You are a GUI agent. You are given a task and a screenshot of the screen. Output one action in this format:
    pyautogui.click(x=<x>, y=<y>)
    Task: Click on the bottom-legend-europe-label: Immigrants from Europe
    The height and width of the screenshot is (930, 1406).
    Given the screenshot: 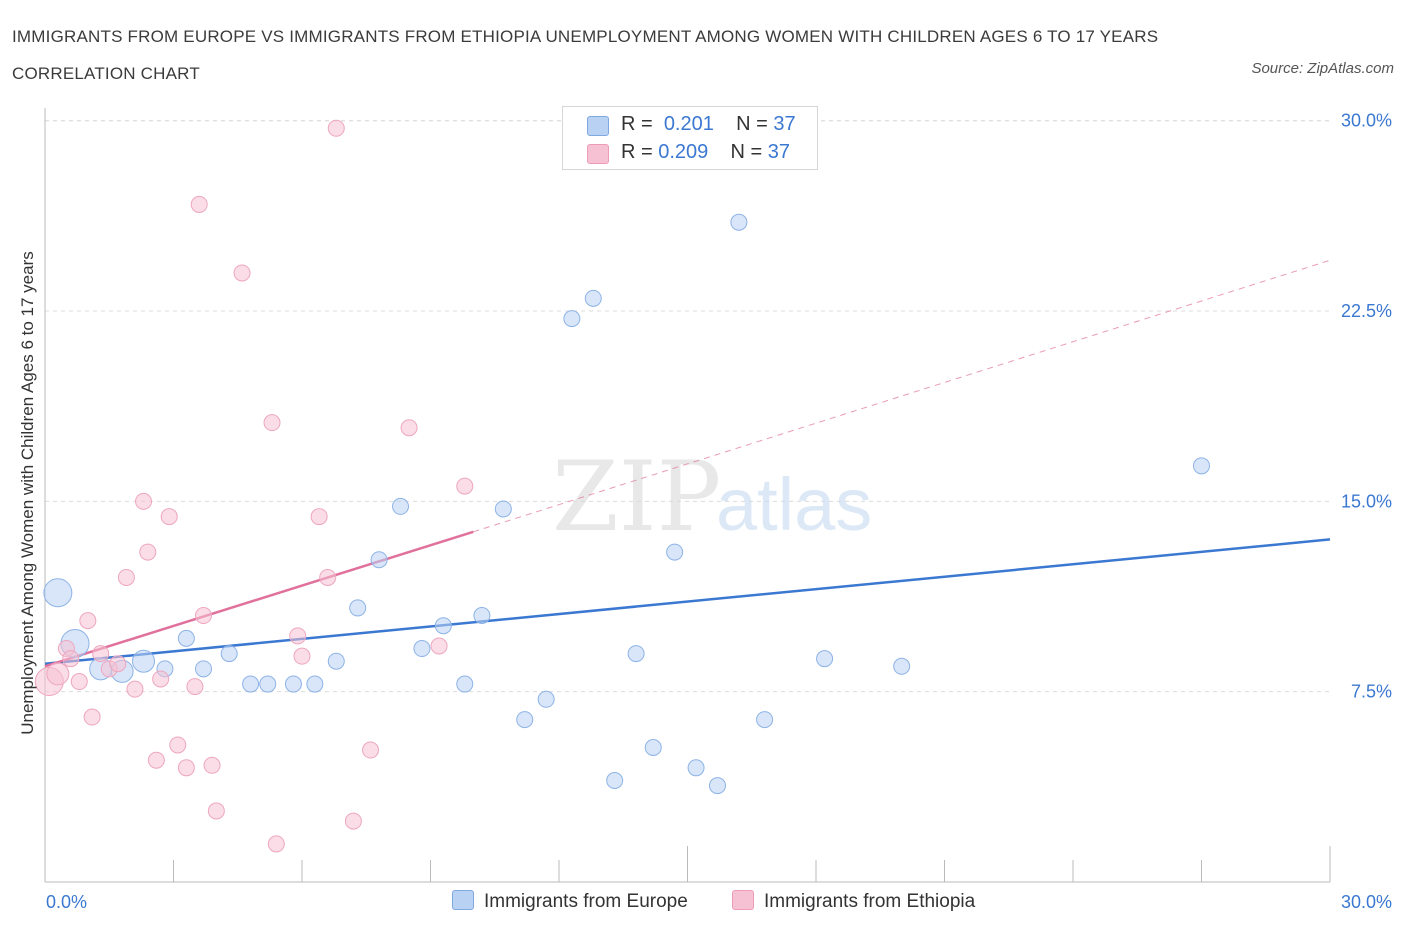 What is the action you would take?
    pyautogui.click(x=586, y=901)
    